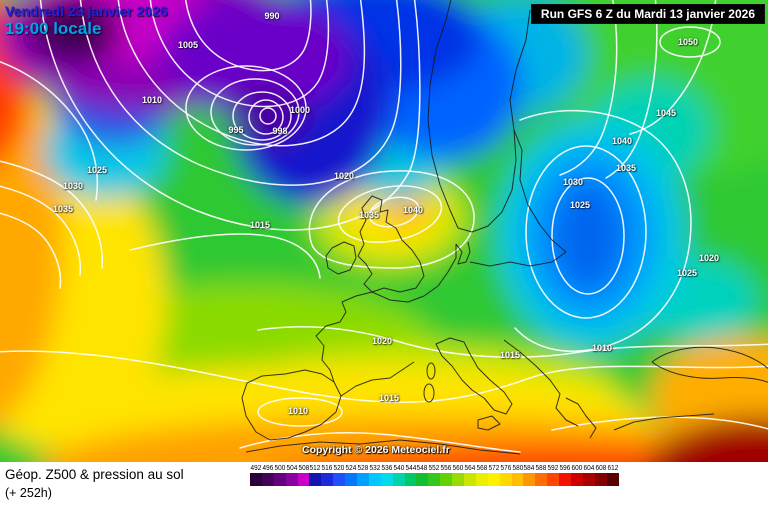 The image size is (768, 512). I want to click on scale-value: 496, so click(268, 468).